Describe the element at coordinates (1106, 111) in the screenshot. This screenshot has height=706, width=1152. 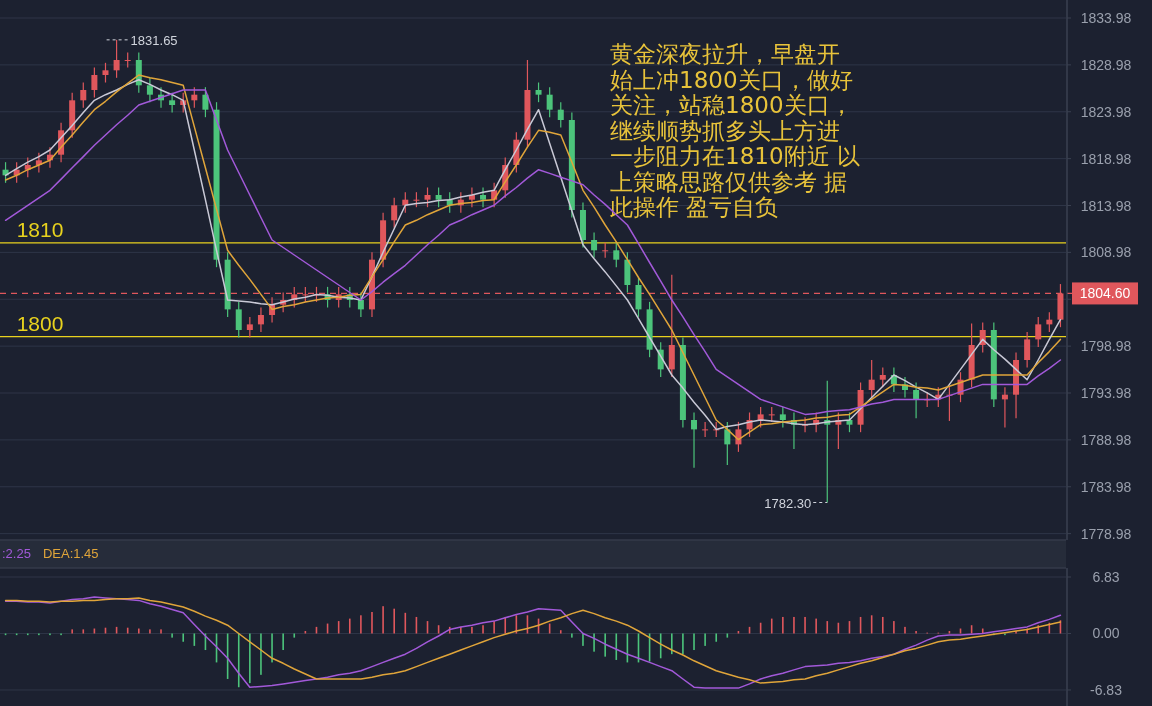
I see `y-tick-label: 1823.98` at that location.